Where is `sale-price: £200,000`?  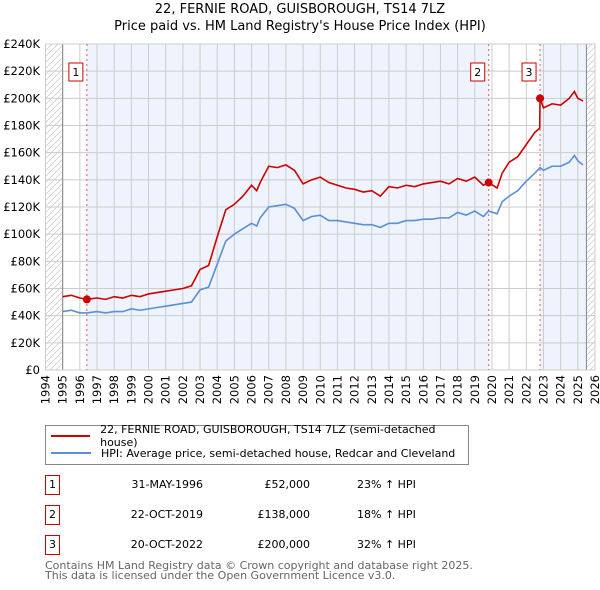 sale-price: £200,000 is located at coordinates (284, 544).